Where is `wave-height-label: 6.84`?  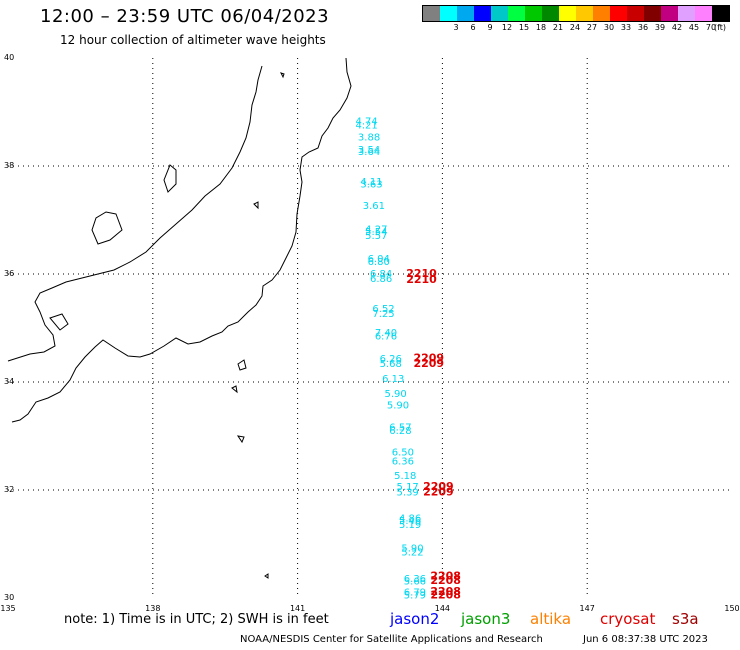 wave-height-label: 6.84 is located at coordinates (381, 274).